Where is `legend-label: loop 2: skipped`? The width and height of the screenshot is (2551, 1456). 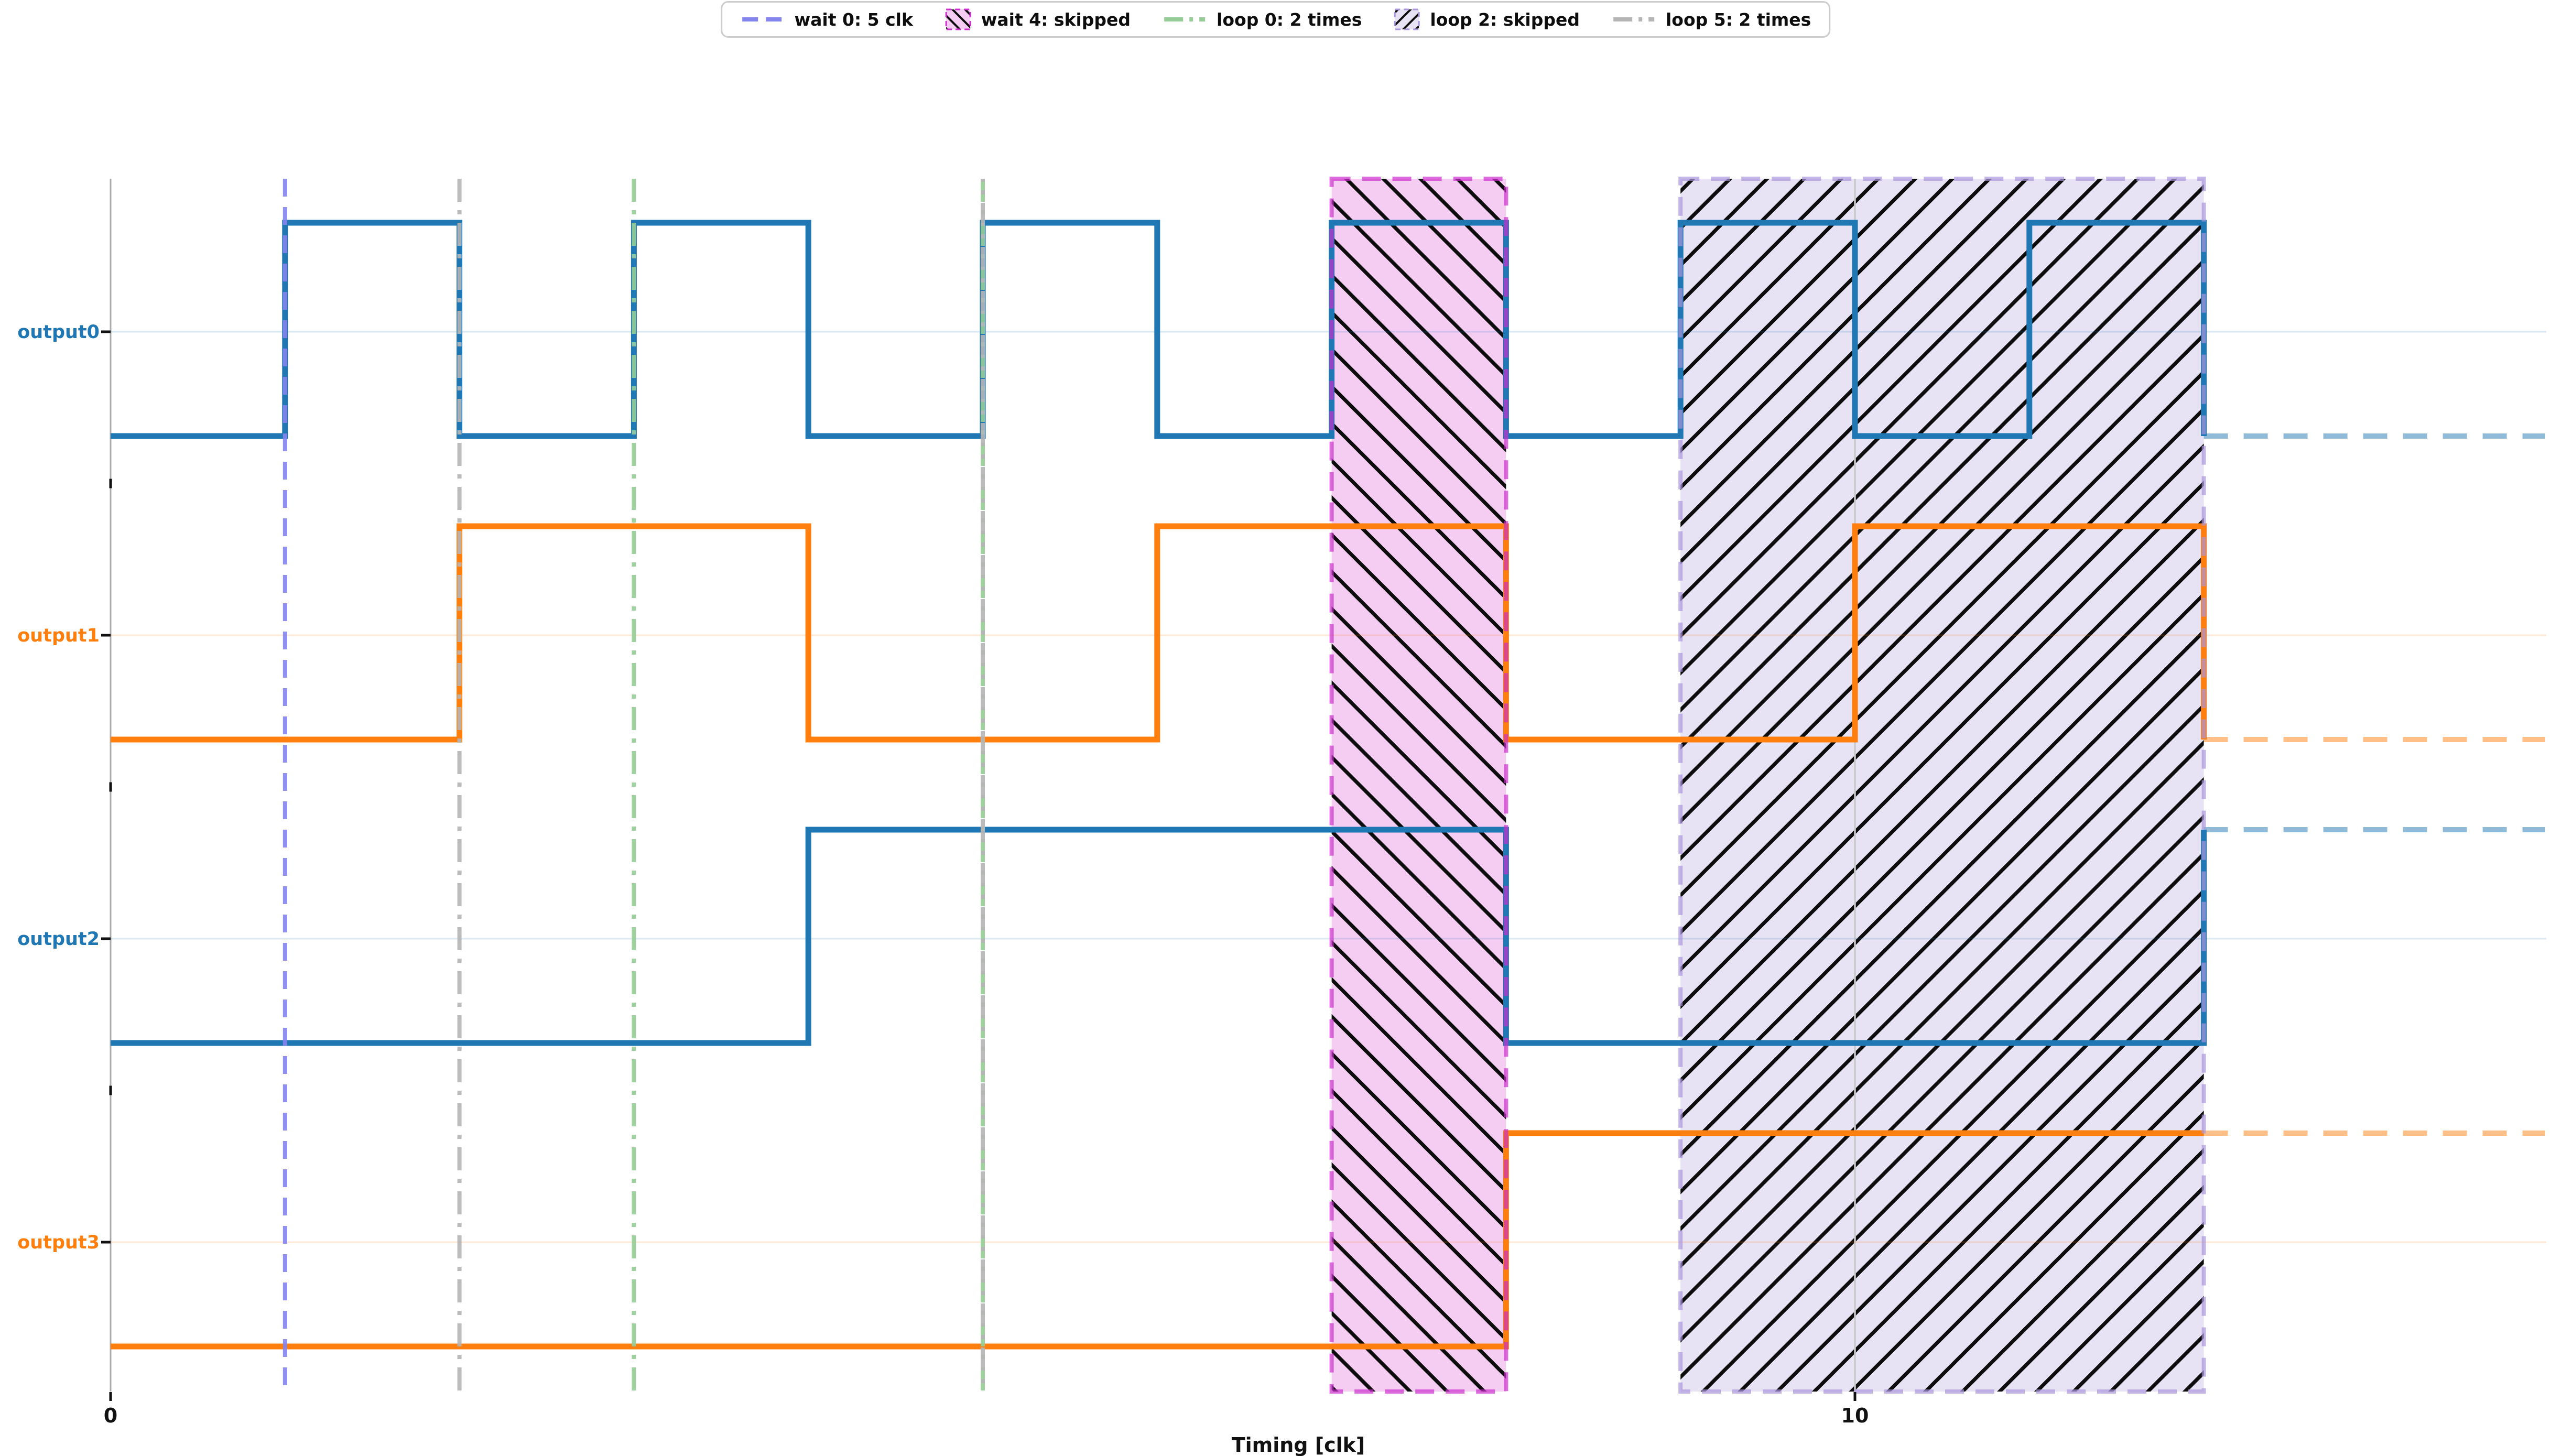
legend-label: loop 2: skipped is located at coordinates (1505, 20).